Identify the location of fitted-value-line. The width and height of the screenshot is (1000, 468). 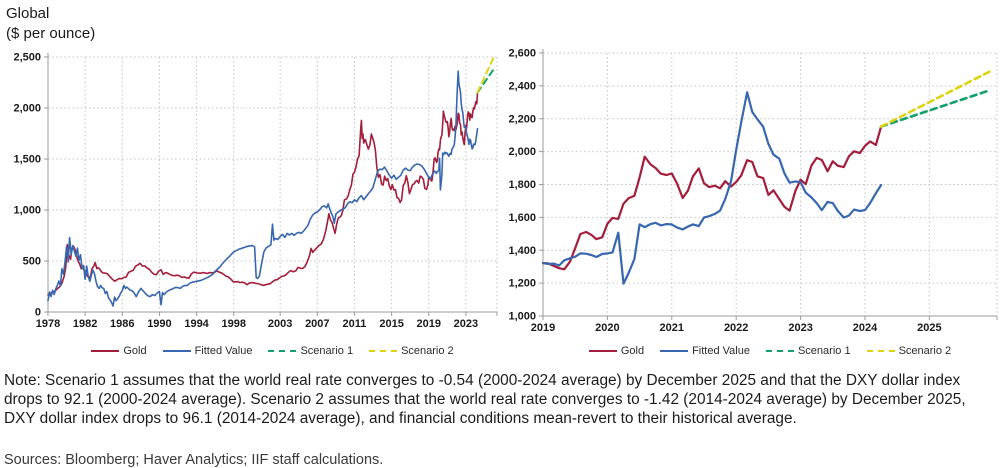
(712, 188).